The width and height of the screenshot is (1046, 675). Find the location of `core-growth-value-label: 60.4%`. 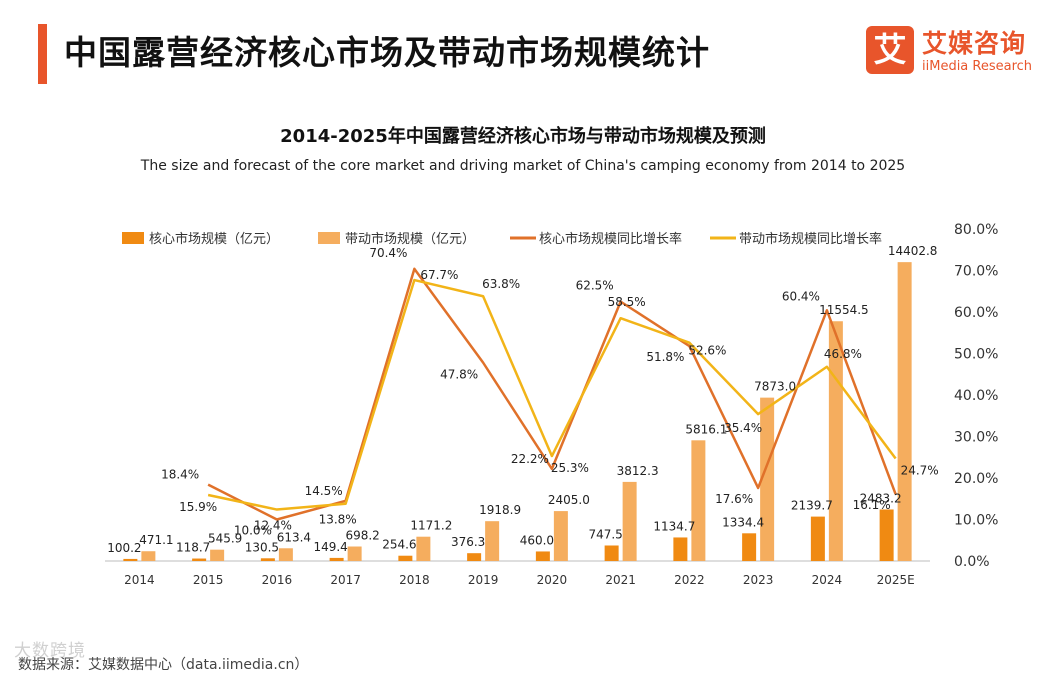

core-growth-value-label: 60.4% is located at coordinates (801, 296).